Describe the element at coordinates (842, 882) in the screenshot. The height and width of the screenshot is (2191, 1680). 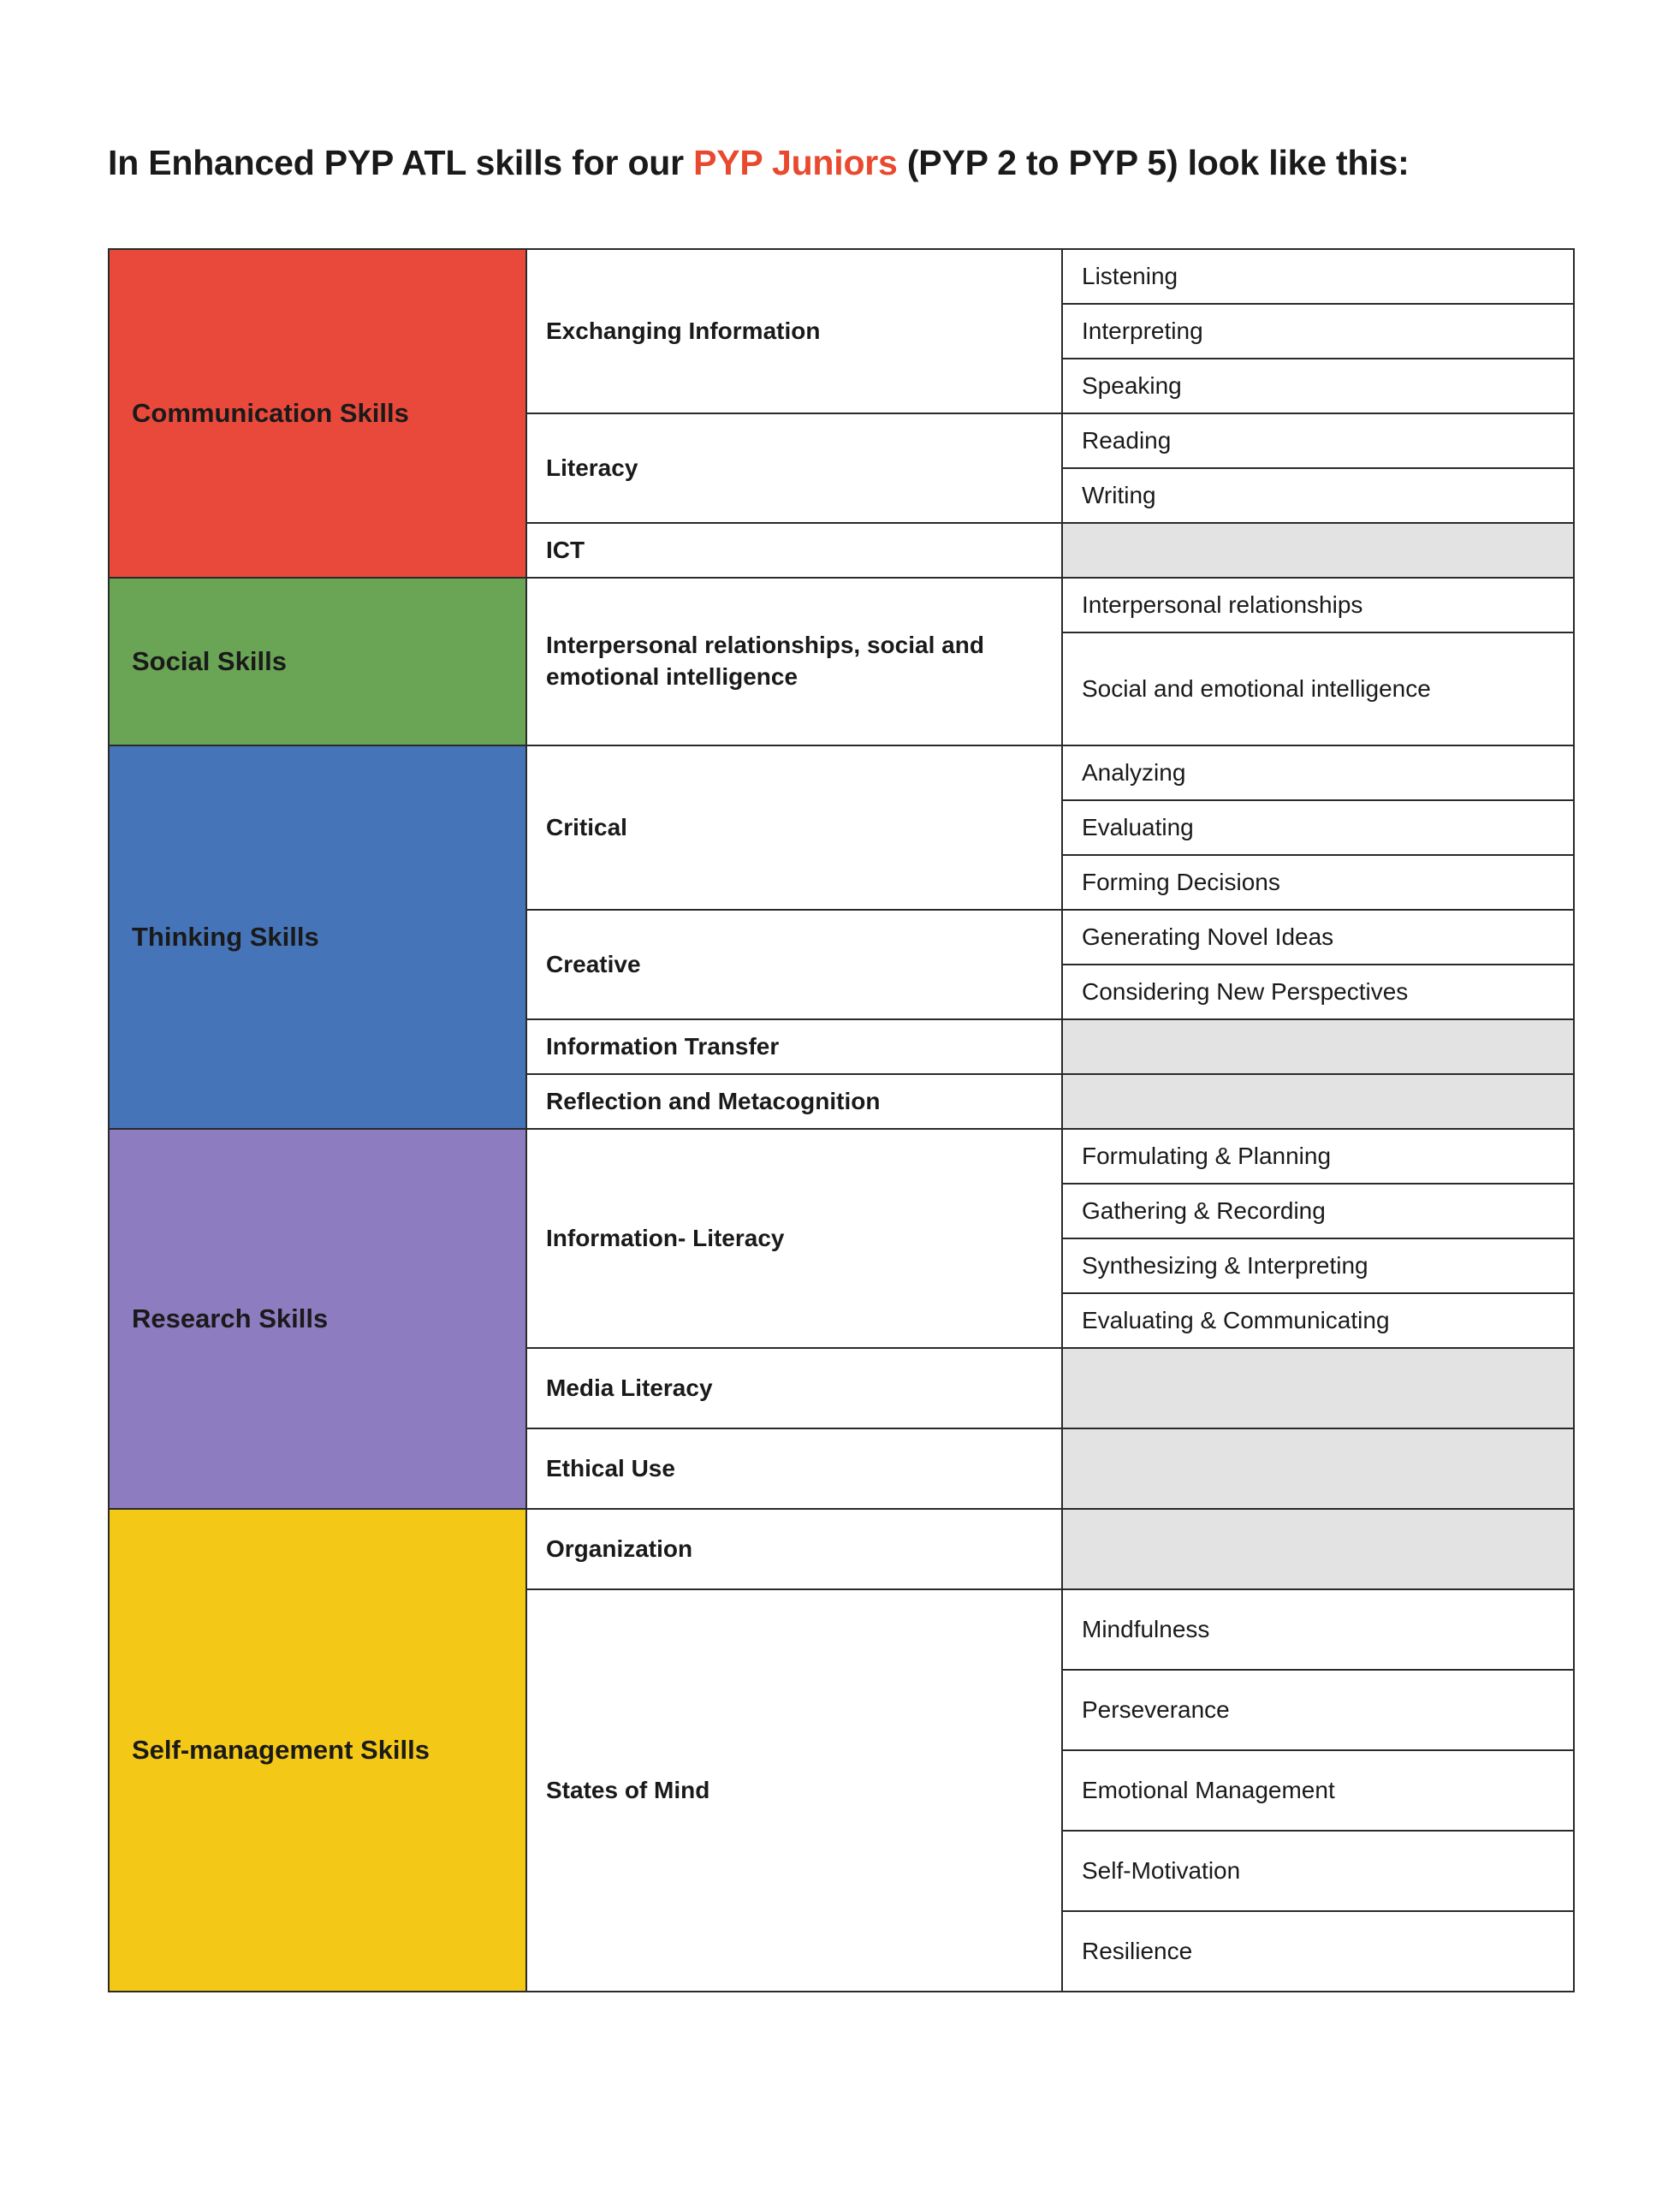
I see `table-row: Forming Decisions` at that location.